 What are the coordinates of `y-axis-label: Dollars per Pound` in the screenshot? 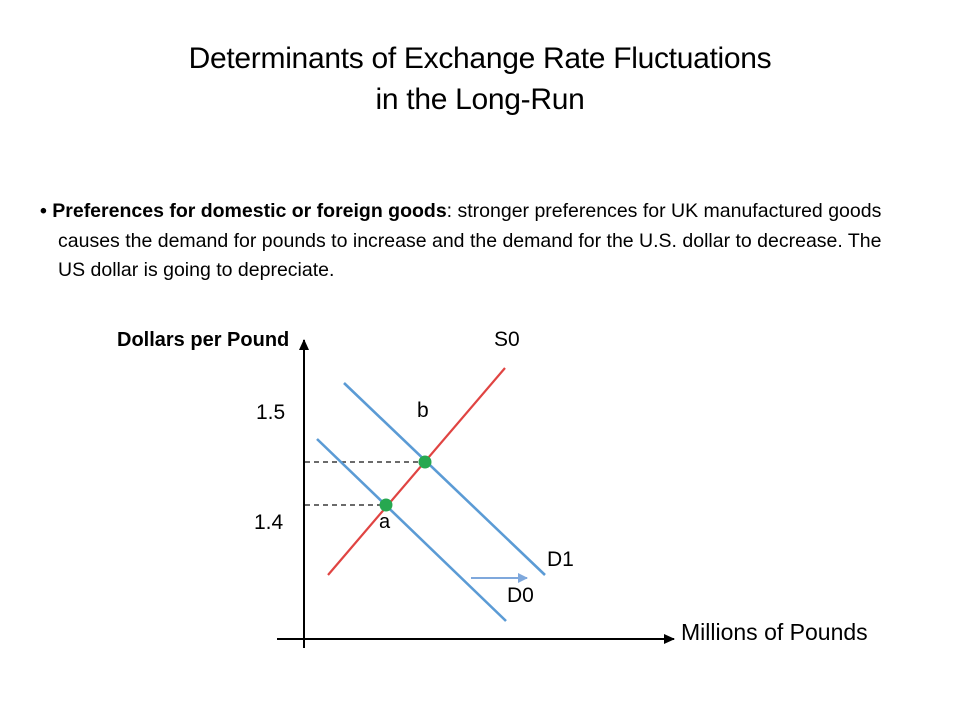 It's located at (203, 340).